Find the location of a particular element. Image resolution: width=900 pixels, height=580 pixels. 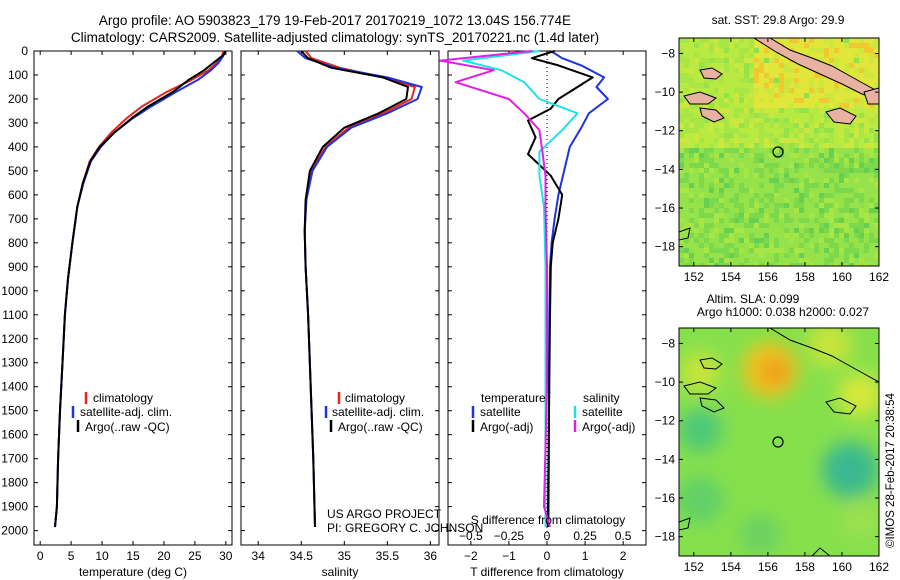

y-tick-label: 1600 is located at coordinates (14, 435).